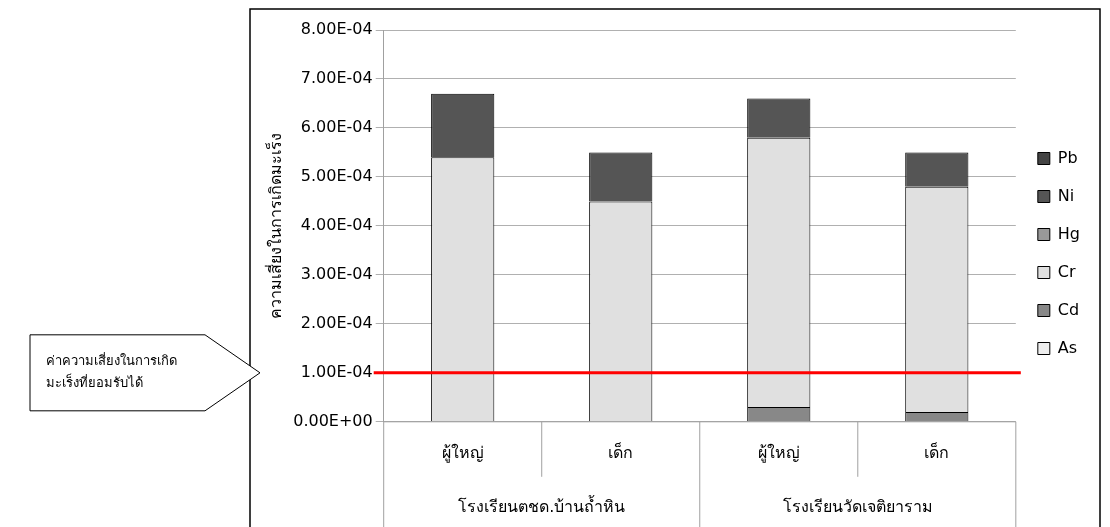 The height and width of the screenshot is (527, 1110). I want to click on y-tick-label: 0.00E+00, so click(333, 420).